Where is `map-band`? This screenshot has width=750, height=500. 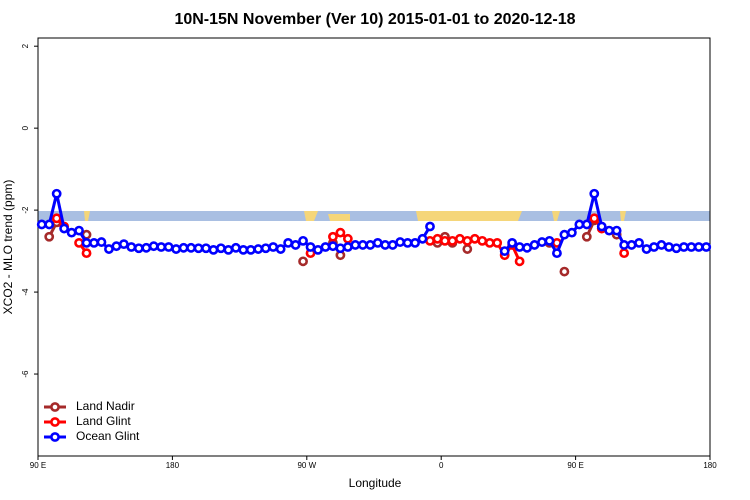
map-band is located at coordinates (374, 216).